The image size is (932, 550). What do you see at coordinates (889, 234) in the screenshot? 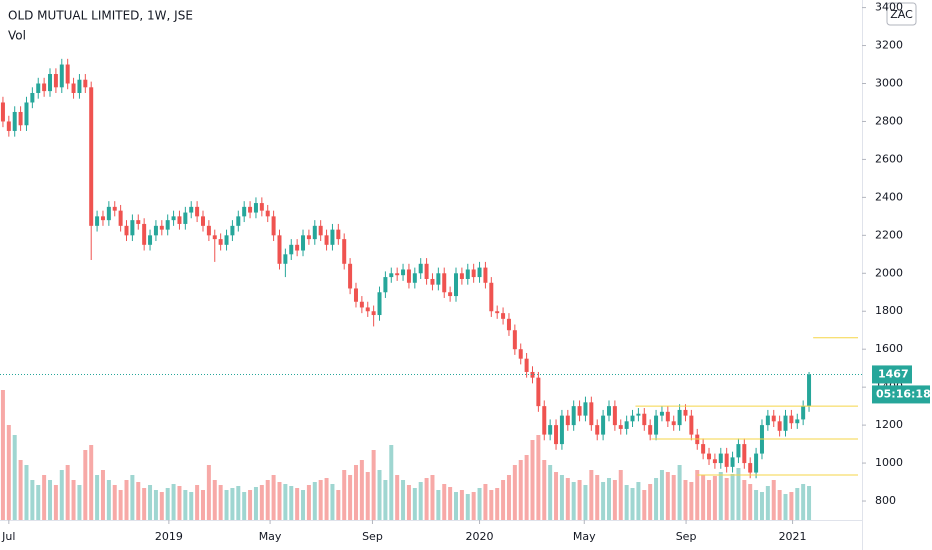
I see `y-tick-label: 2200` at bounding box center [889, 234].